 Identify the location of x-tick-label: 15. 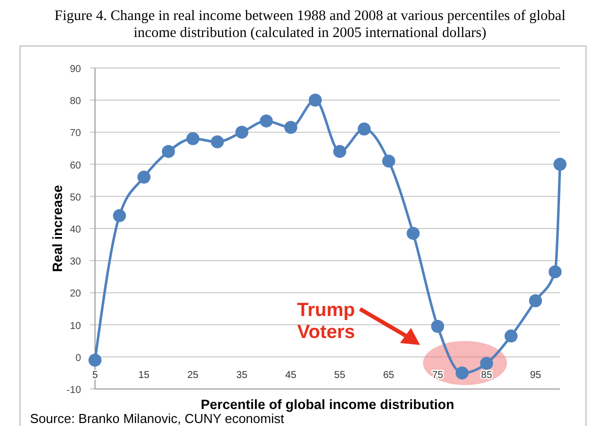
(144, 375).